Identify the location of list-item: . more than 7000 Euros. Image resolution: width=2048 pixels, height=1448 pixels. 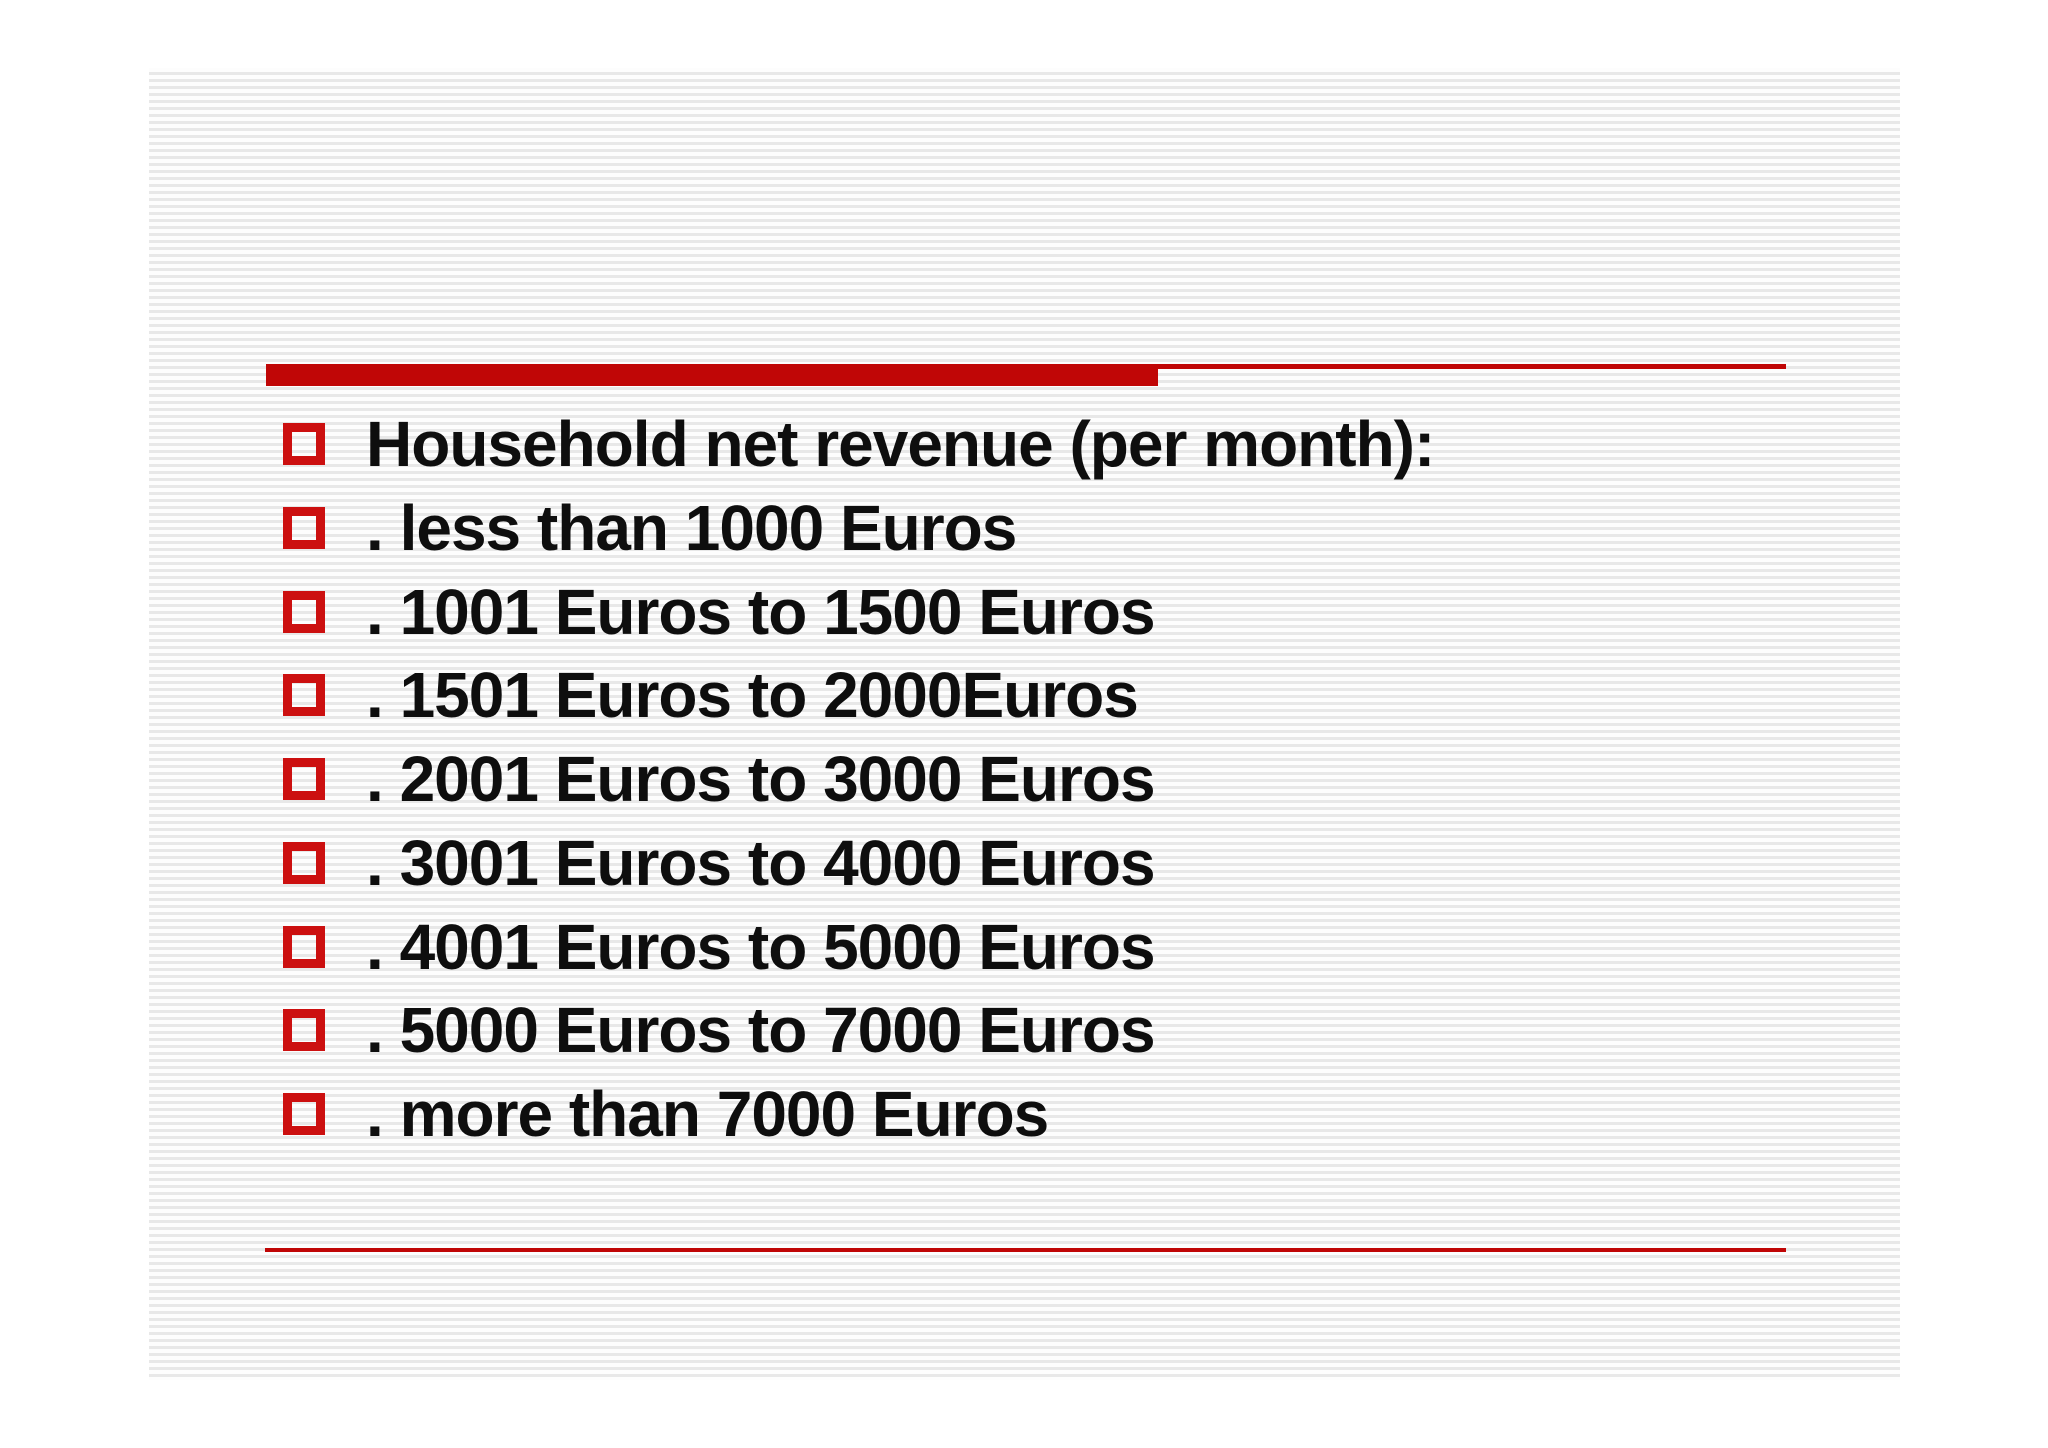
(666, 1114).